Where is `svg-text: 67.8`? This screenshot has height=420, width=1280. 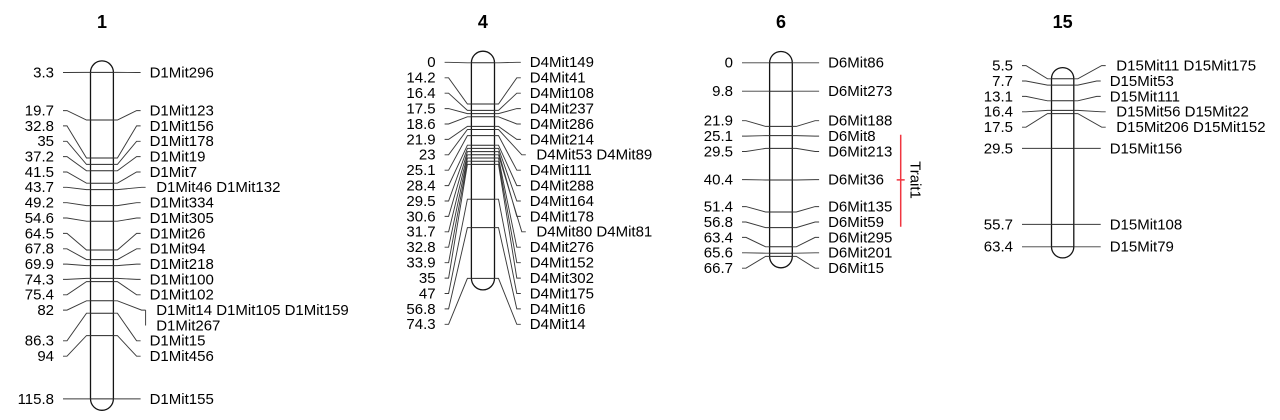 svg-text: 67.8 is located at coordinates (39, 249).